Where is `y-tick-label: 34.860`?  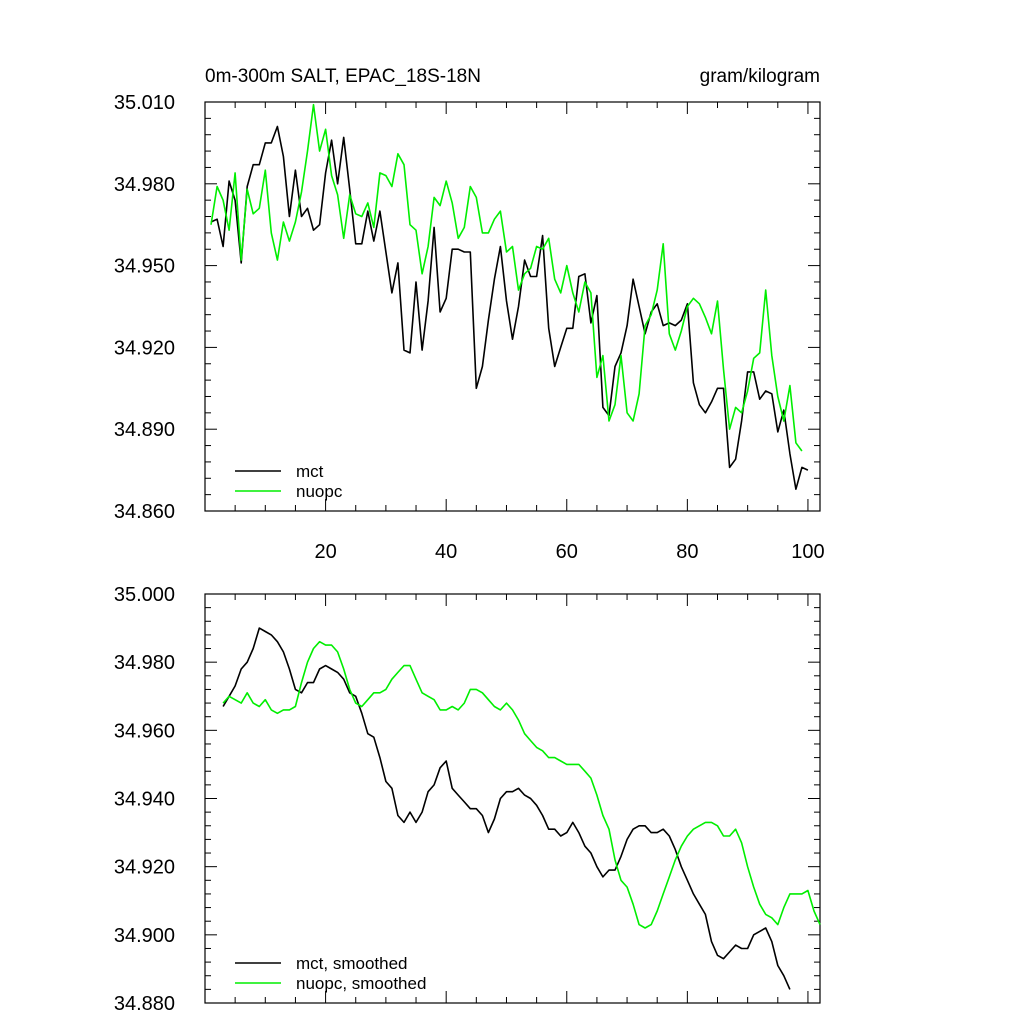 y-tick-label: 34.860 is located at coordinates (144, 512).